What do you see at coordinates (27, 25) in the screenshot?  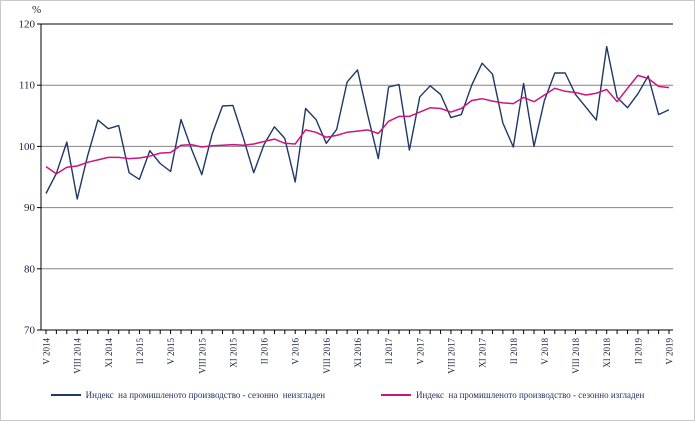 I see `y-tick-label: 120` at bounding box center [27, 25].